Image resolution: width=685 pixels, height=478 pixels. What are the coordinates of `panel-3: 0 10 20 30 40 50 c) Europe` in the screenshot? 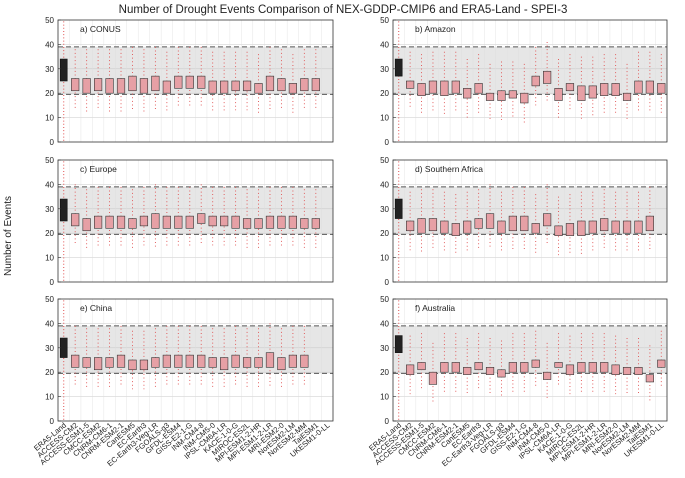 It's located at (189, 221).